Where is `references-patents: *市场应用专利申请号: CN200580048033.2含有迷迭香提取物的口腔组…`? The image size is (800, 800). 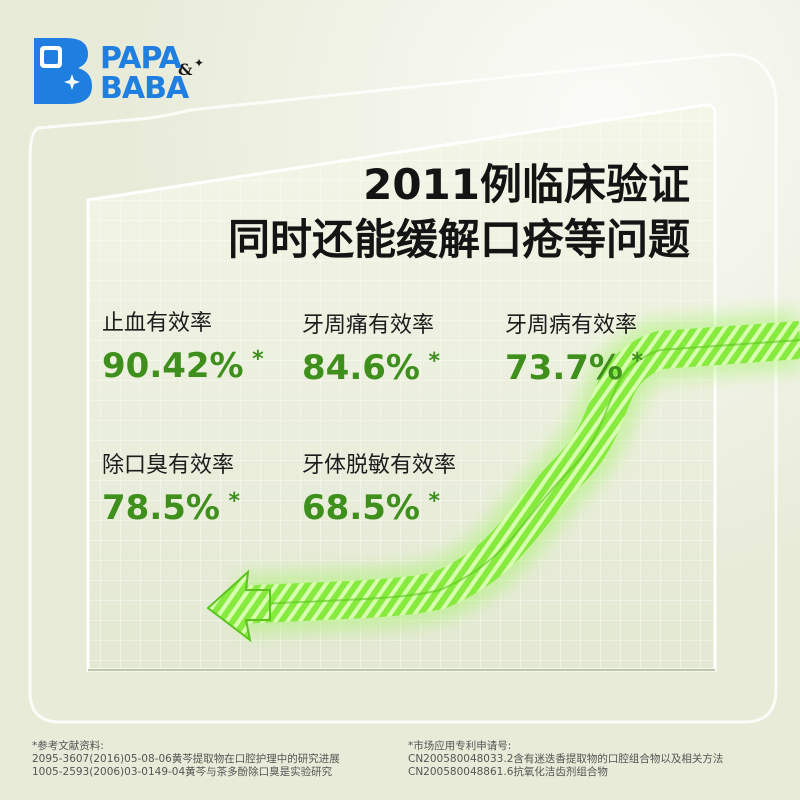 references-patents: *市场应用专利申请号: CN200580048033.2含有迷迭香提取物的口腔组… is located at coordinates (565, 759).